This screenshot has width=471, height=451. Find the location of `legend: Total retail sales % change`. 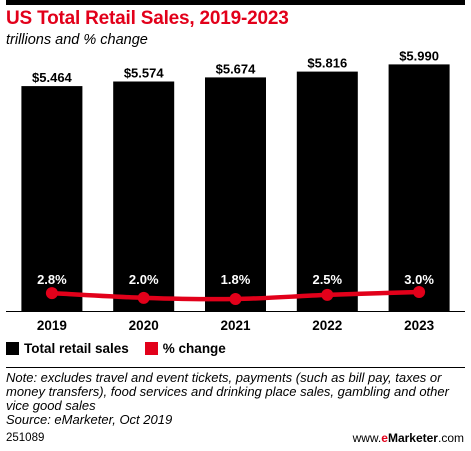

legend: Total retail sales % change is located at coordinates (124, 348).